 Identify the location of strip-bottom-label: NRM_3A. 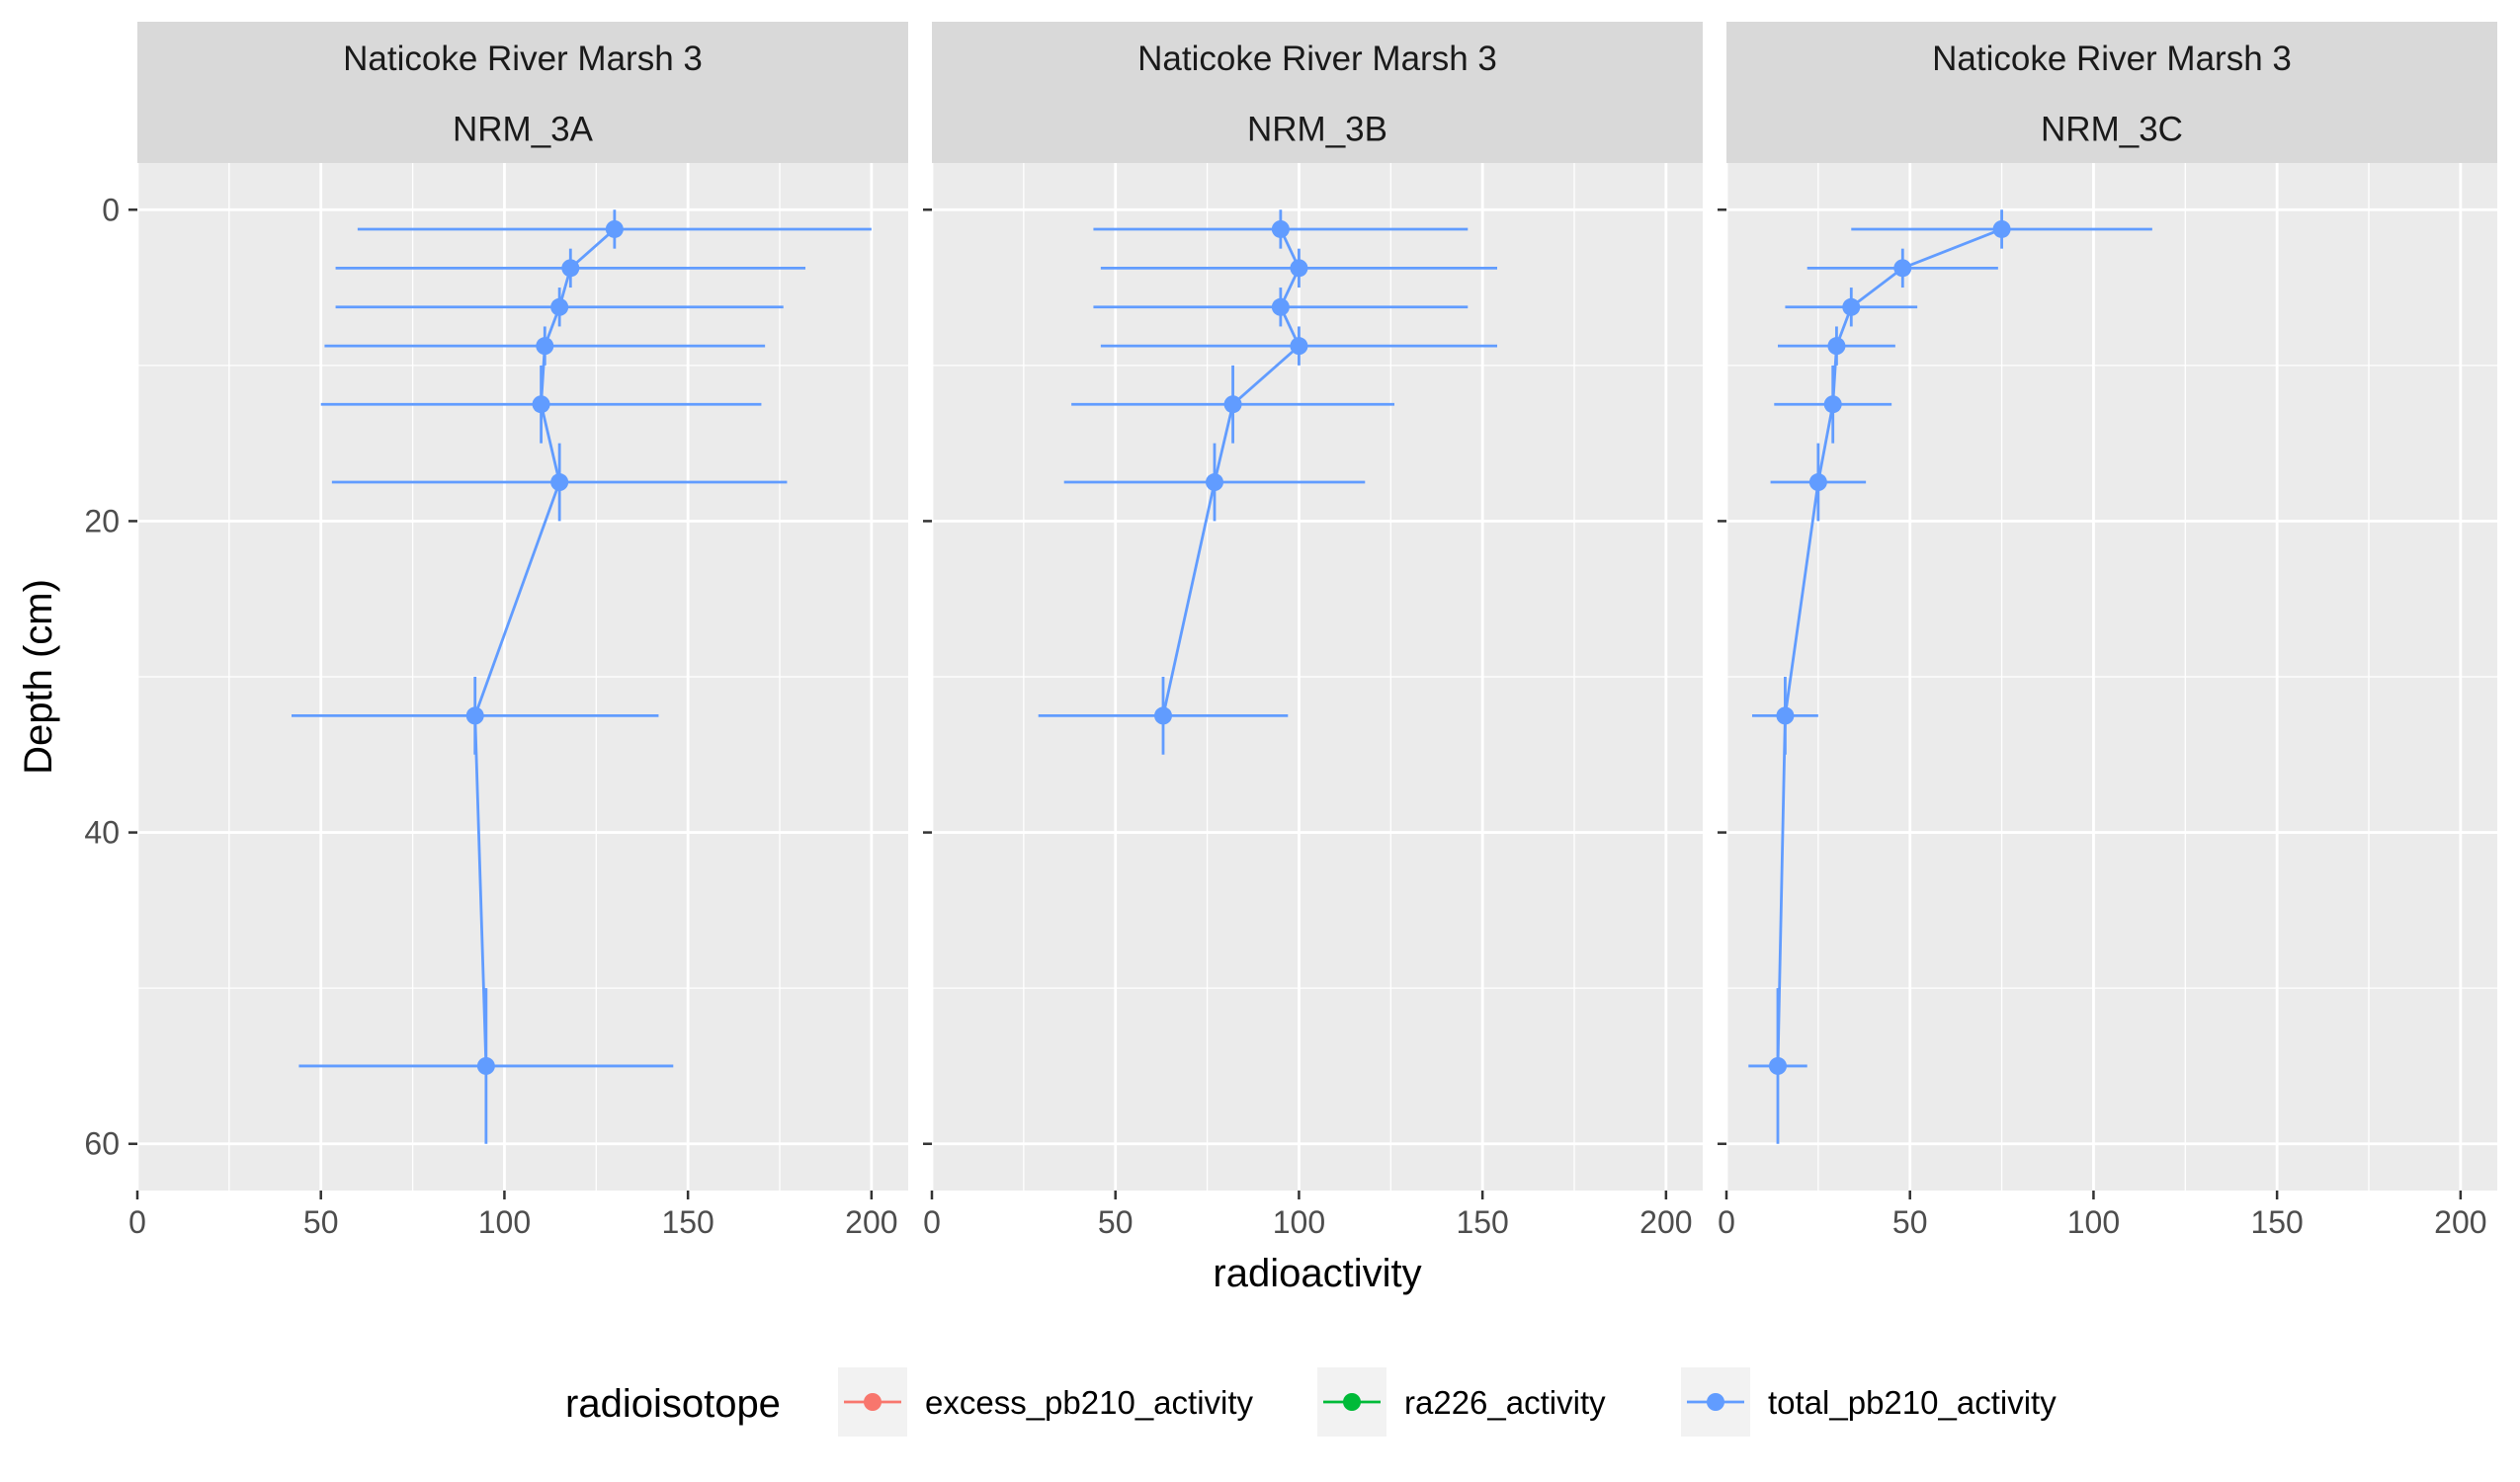
(523, 130).